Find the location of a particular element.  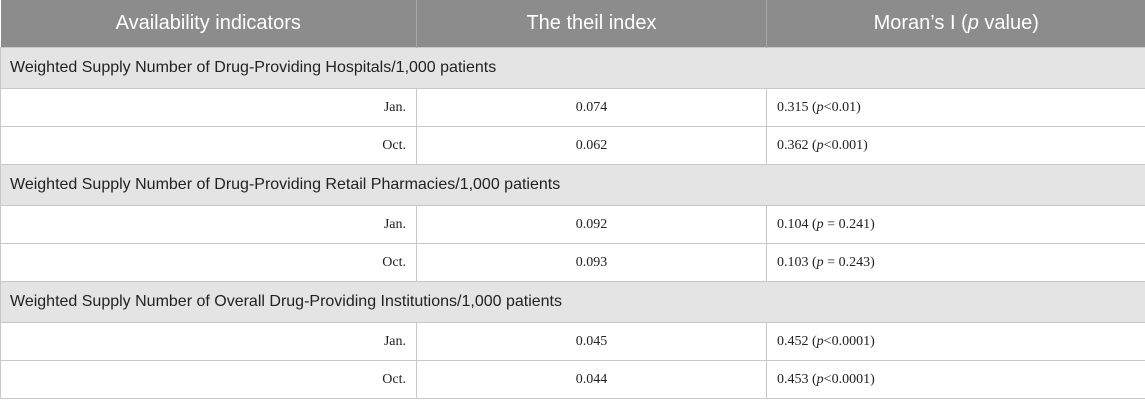

moran-cell: 0.103 (p = 0.243) is located at coordinates (955, 262).